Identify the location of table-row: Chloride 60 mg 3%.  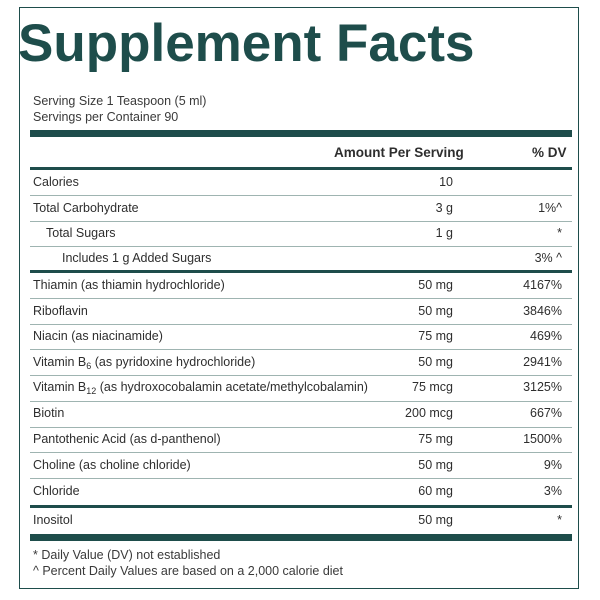
(301, 491).